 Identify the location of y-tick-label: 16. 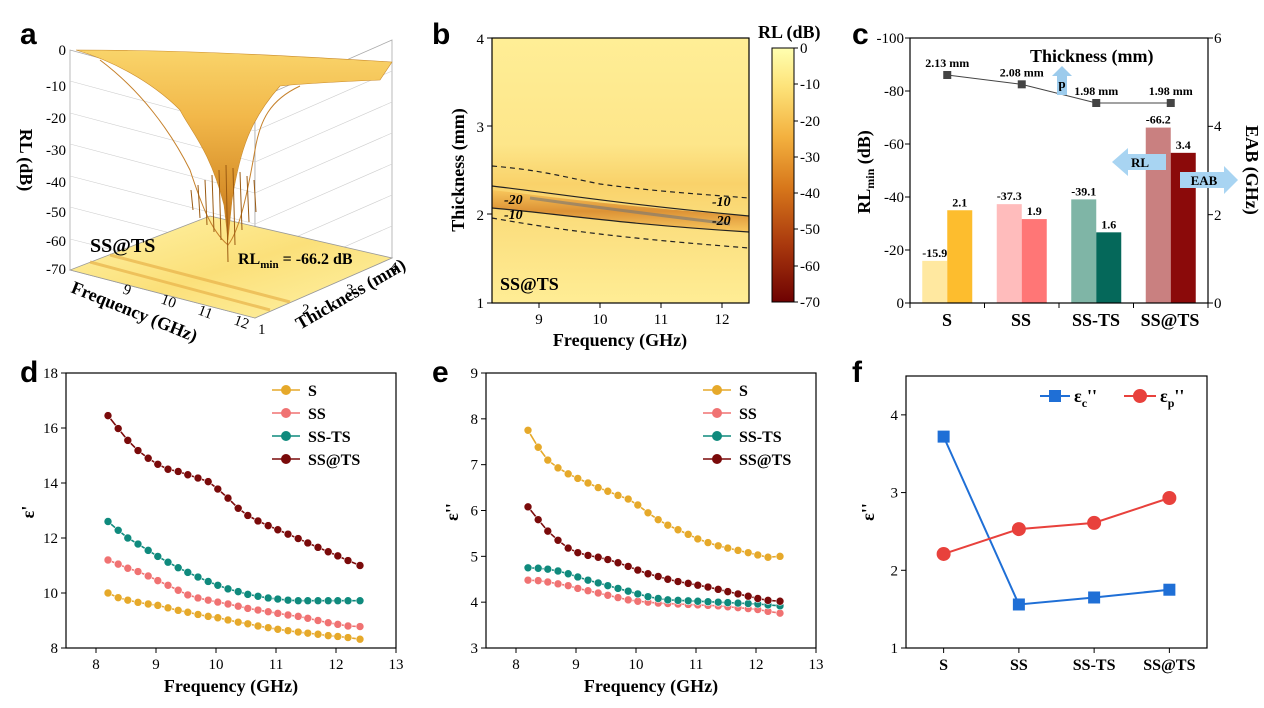
(51, 429).